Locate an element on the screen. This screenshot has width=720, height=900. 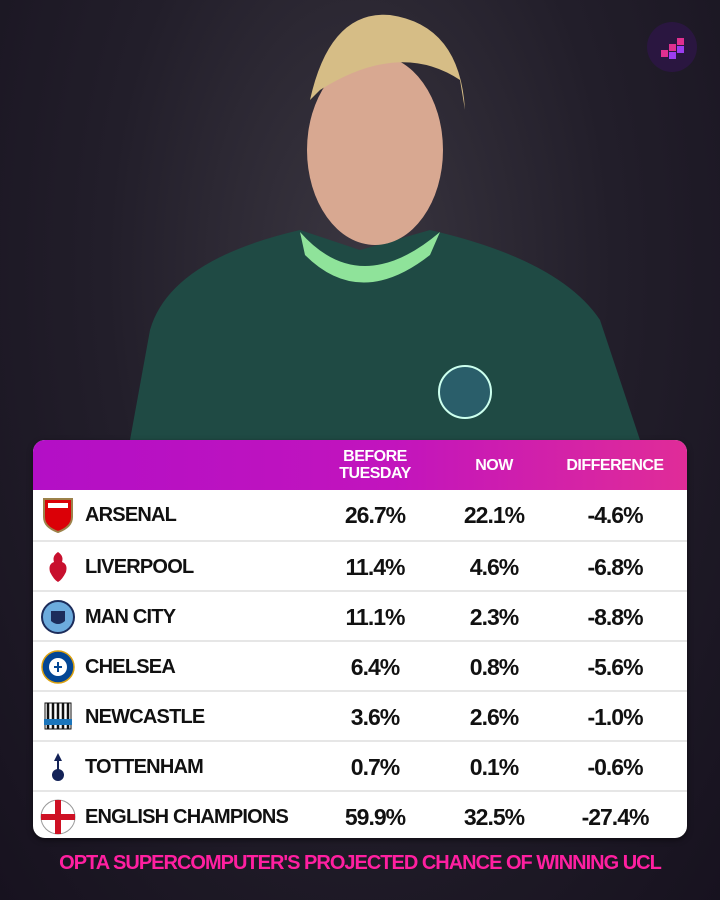
table-row: LIVERPOOL 11.4% 4.6% -6.8% is located at coordinates (360, 565).